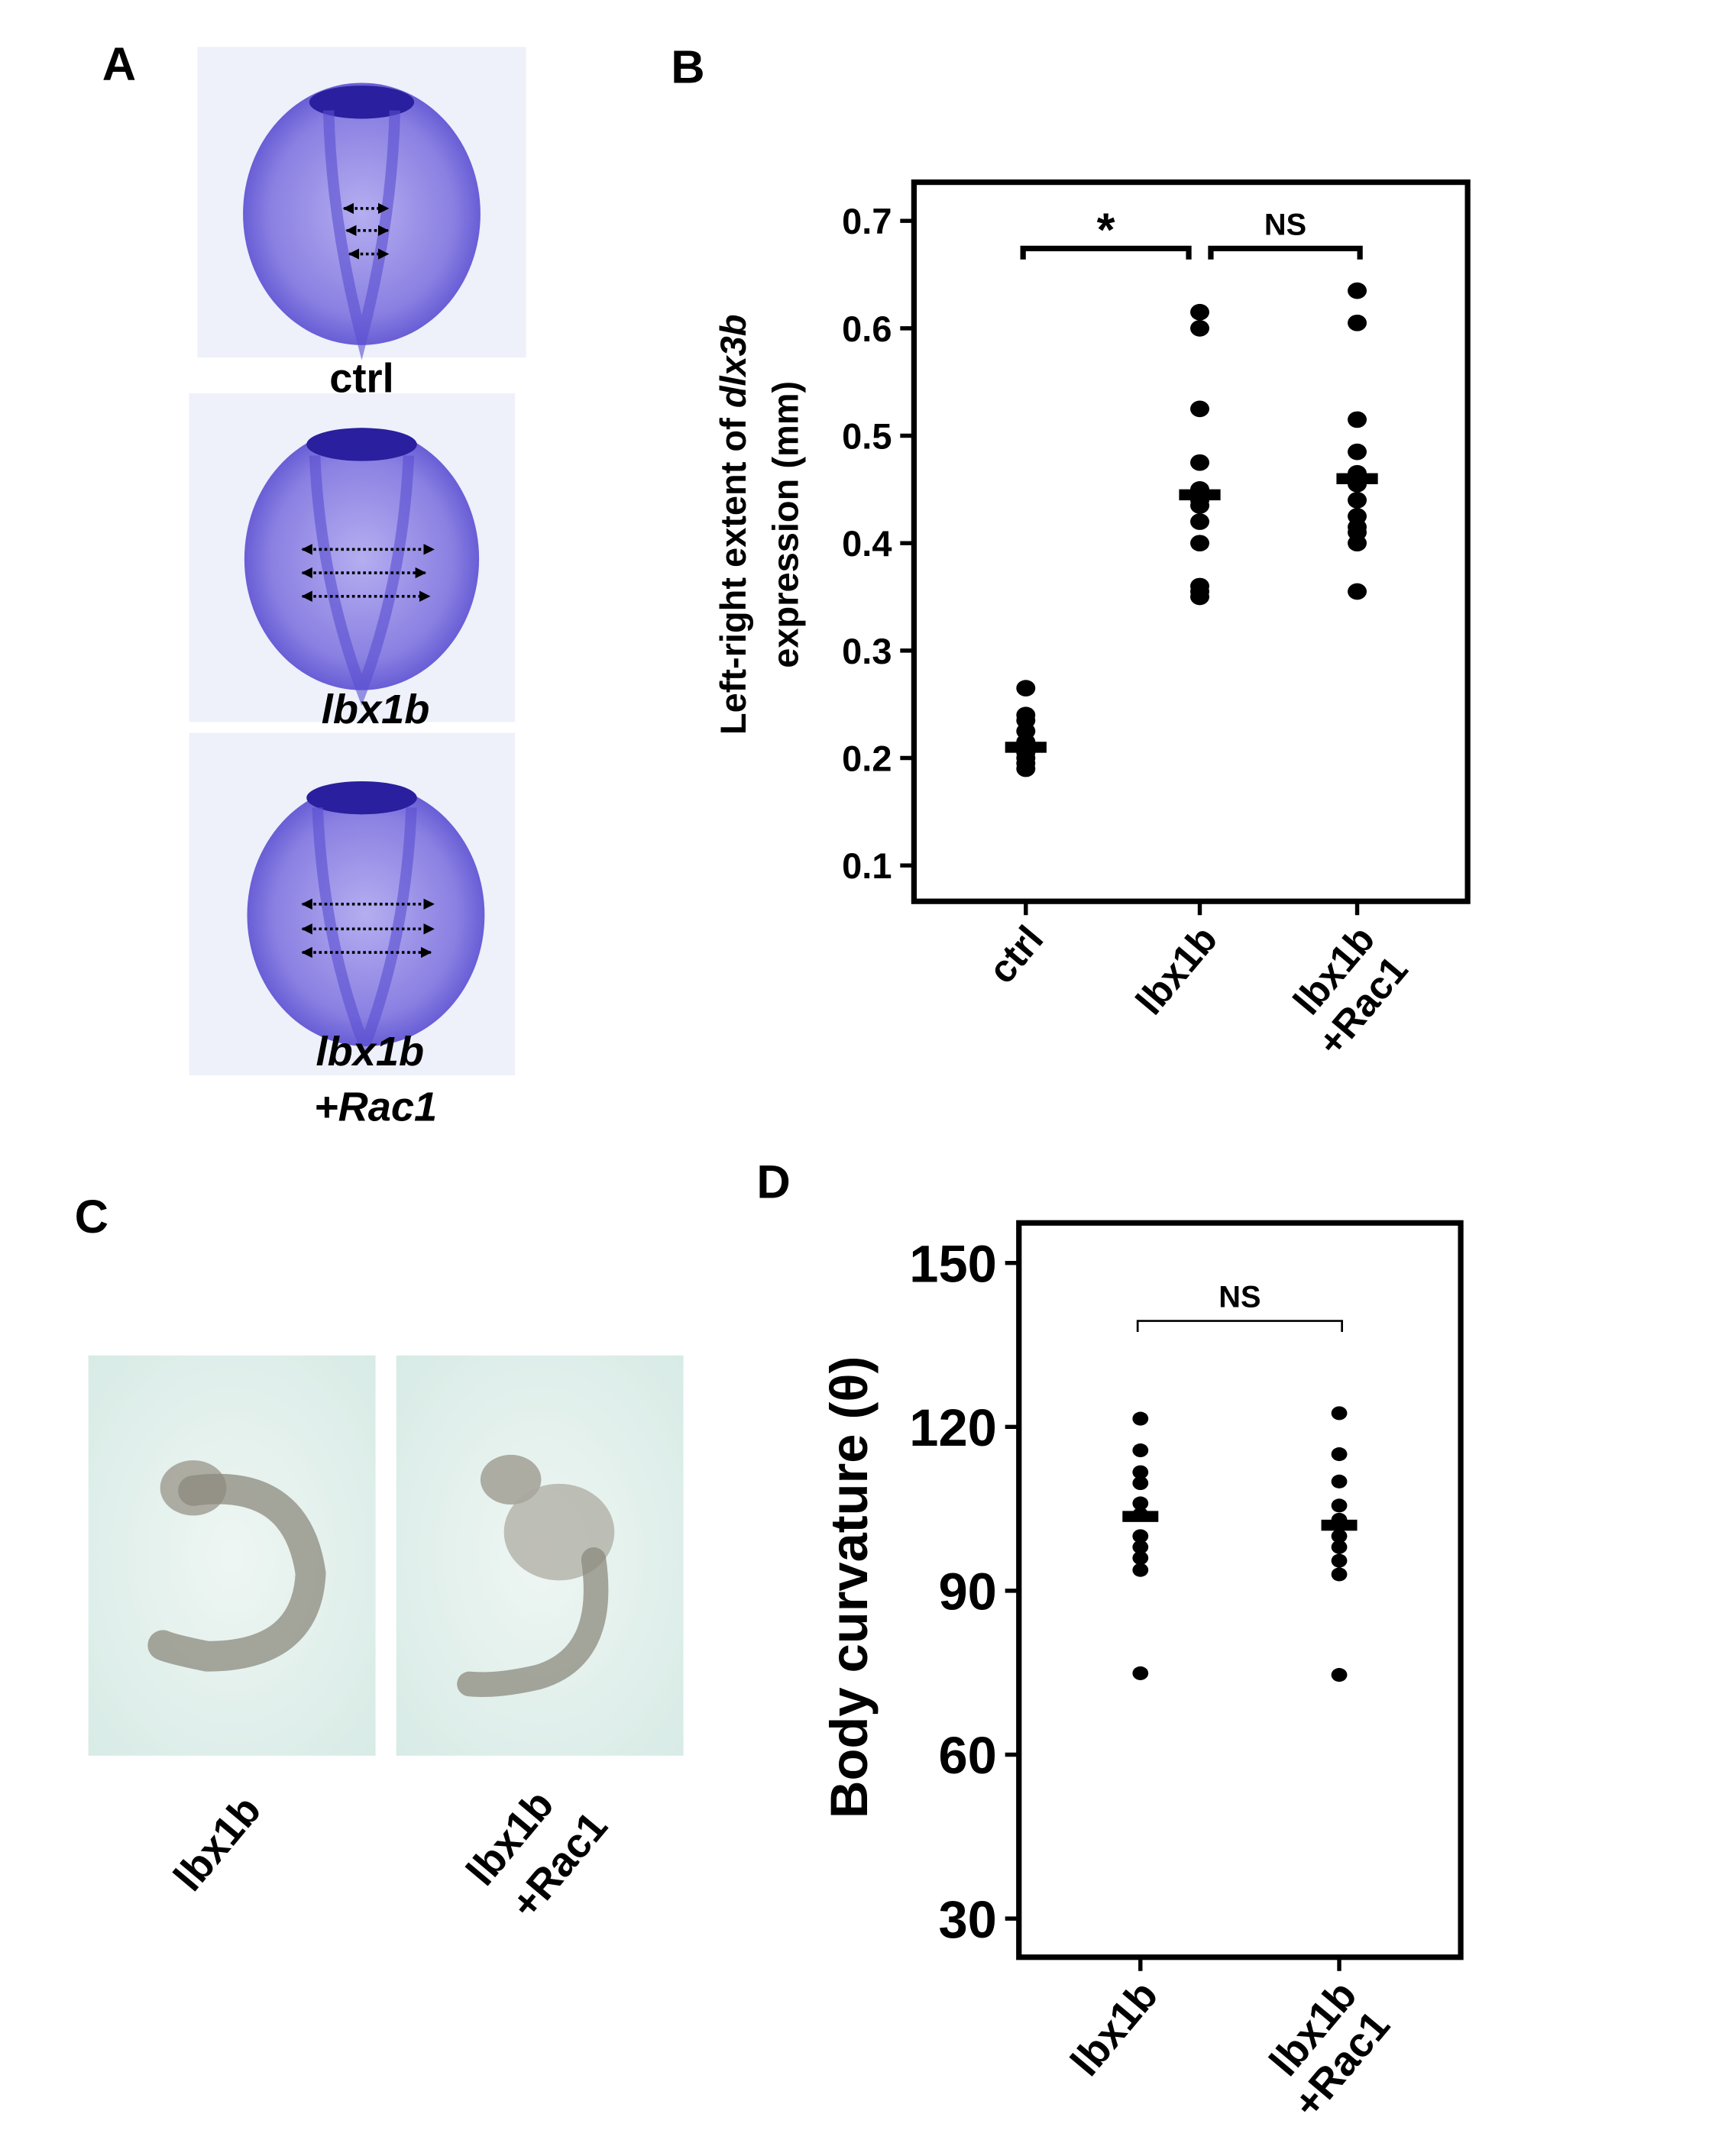  Describe the element at coordinates (967, 1755) in the screenshot. I see `y-tick-label: 60` at that location.